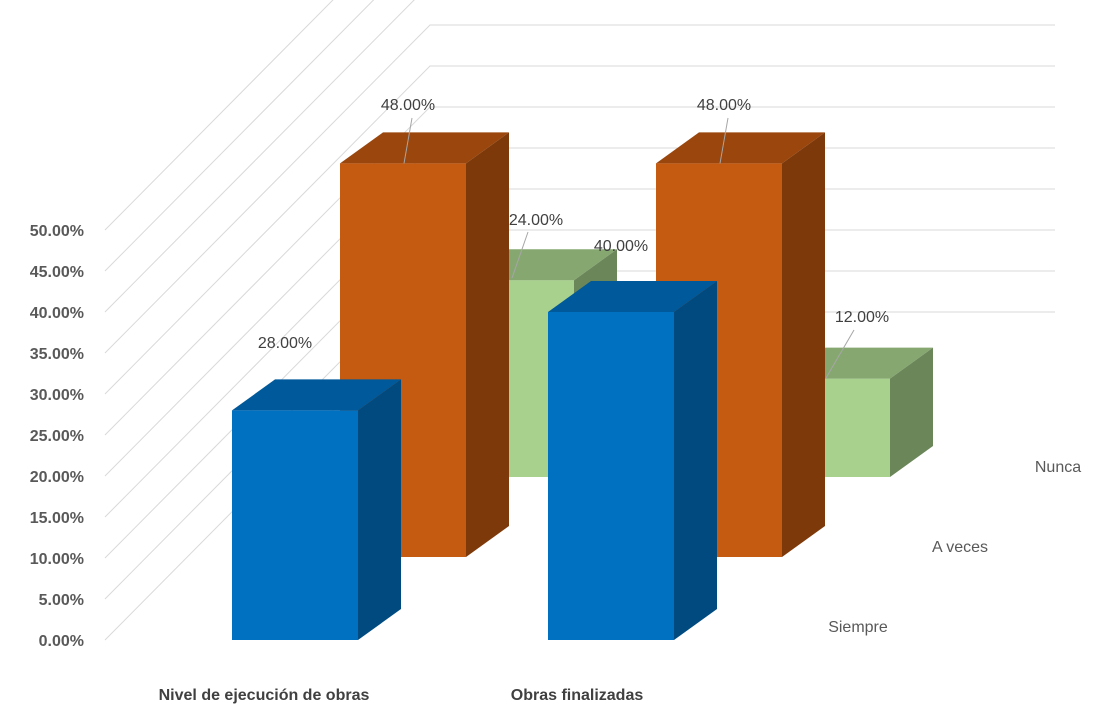 This screenshot has height=712, width=1099. I want to click on data-label: 40.00%, so click(621, 246).